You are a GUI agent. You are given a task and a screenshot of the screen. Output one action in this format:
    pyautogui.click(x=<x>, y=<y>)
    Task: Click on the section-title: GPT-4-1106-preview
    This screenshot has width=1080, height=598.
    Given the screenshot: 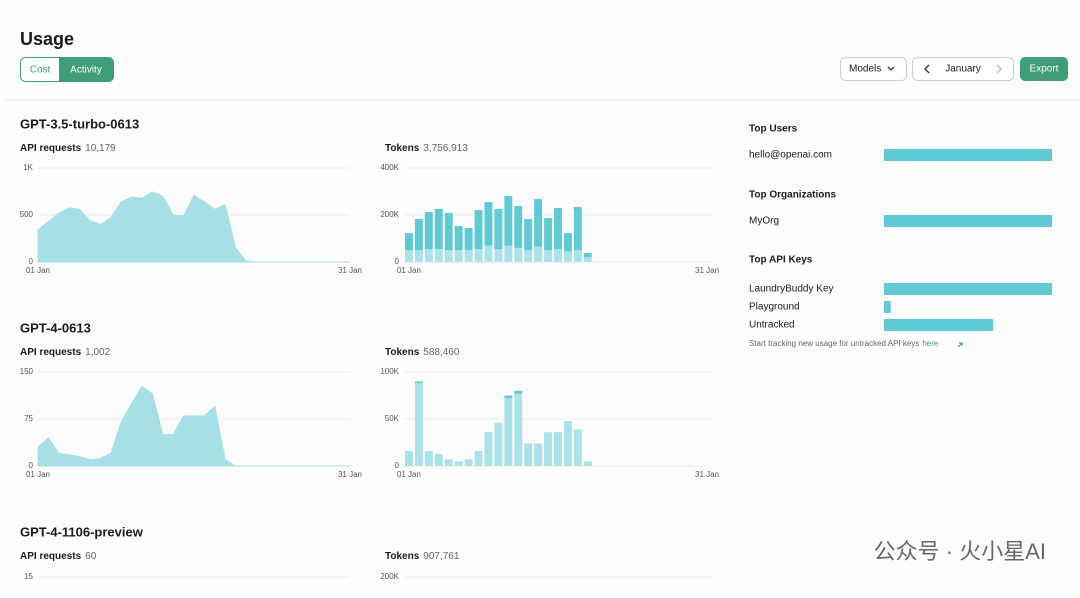 What is the action you would take?
    pyautogui.click(x=82, y=531)
    